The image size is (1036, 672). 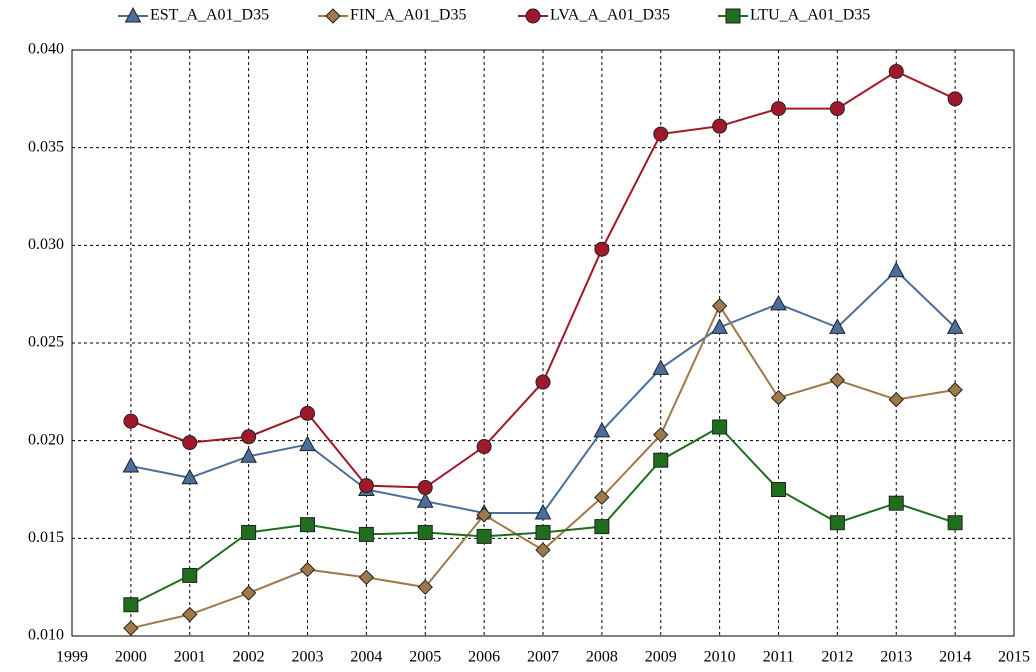 I want to click on y-tick-label: 0.020, so click(x=46, y=439).